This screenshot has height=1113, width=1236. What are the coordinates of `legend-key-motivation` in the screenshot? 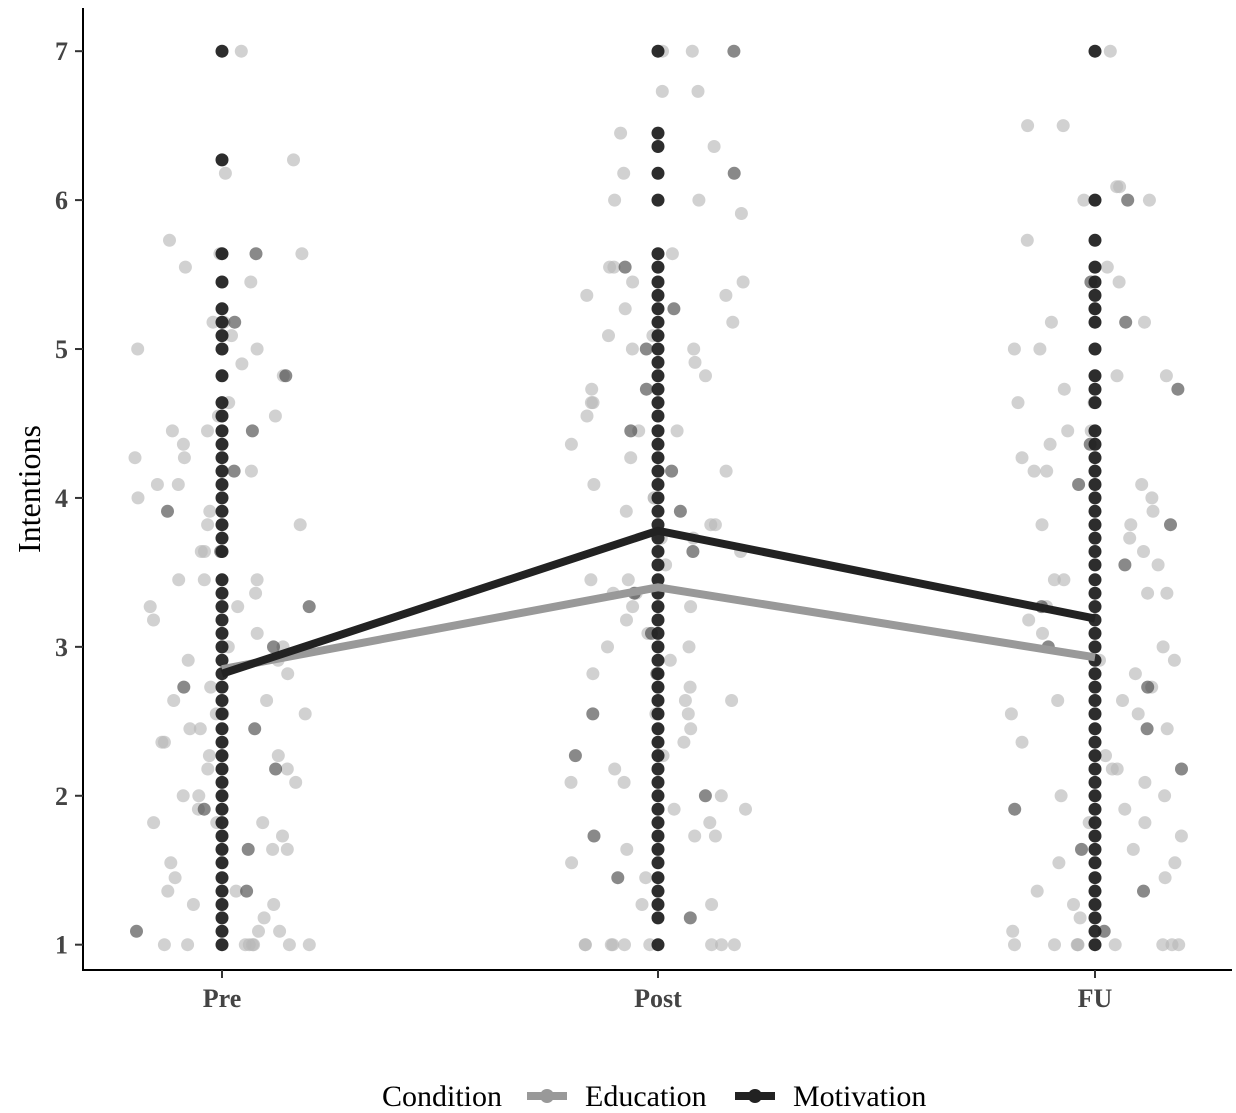 It's located at (755, 1096).